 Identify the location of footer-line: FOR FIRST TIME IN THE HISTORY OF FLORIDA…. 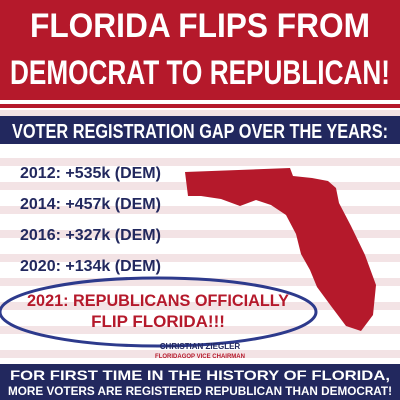
(200, 375).